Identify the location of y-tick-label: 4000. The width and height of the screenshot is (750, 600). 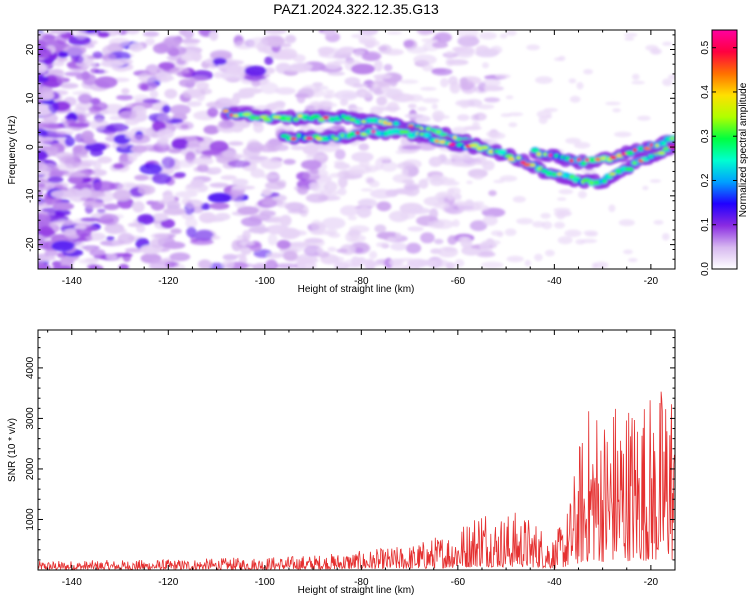
(30, 367).